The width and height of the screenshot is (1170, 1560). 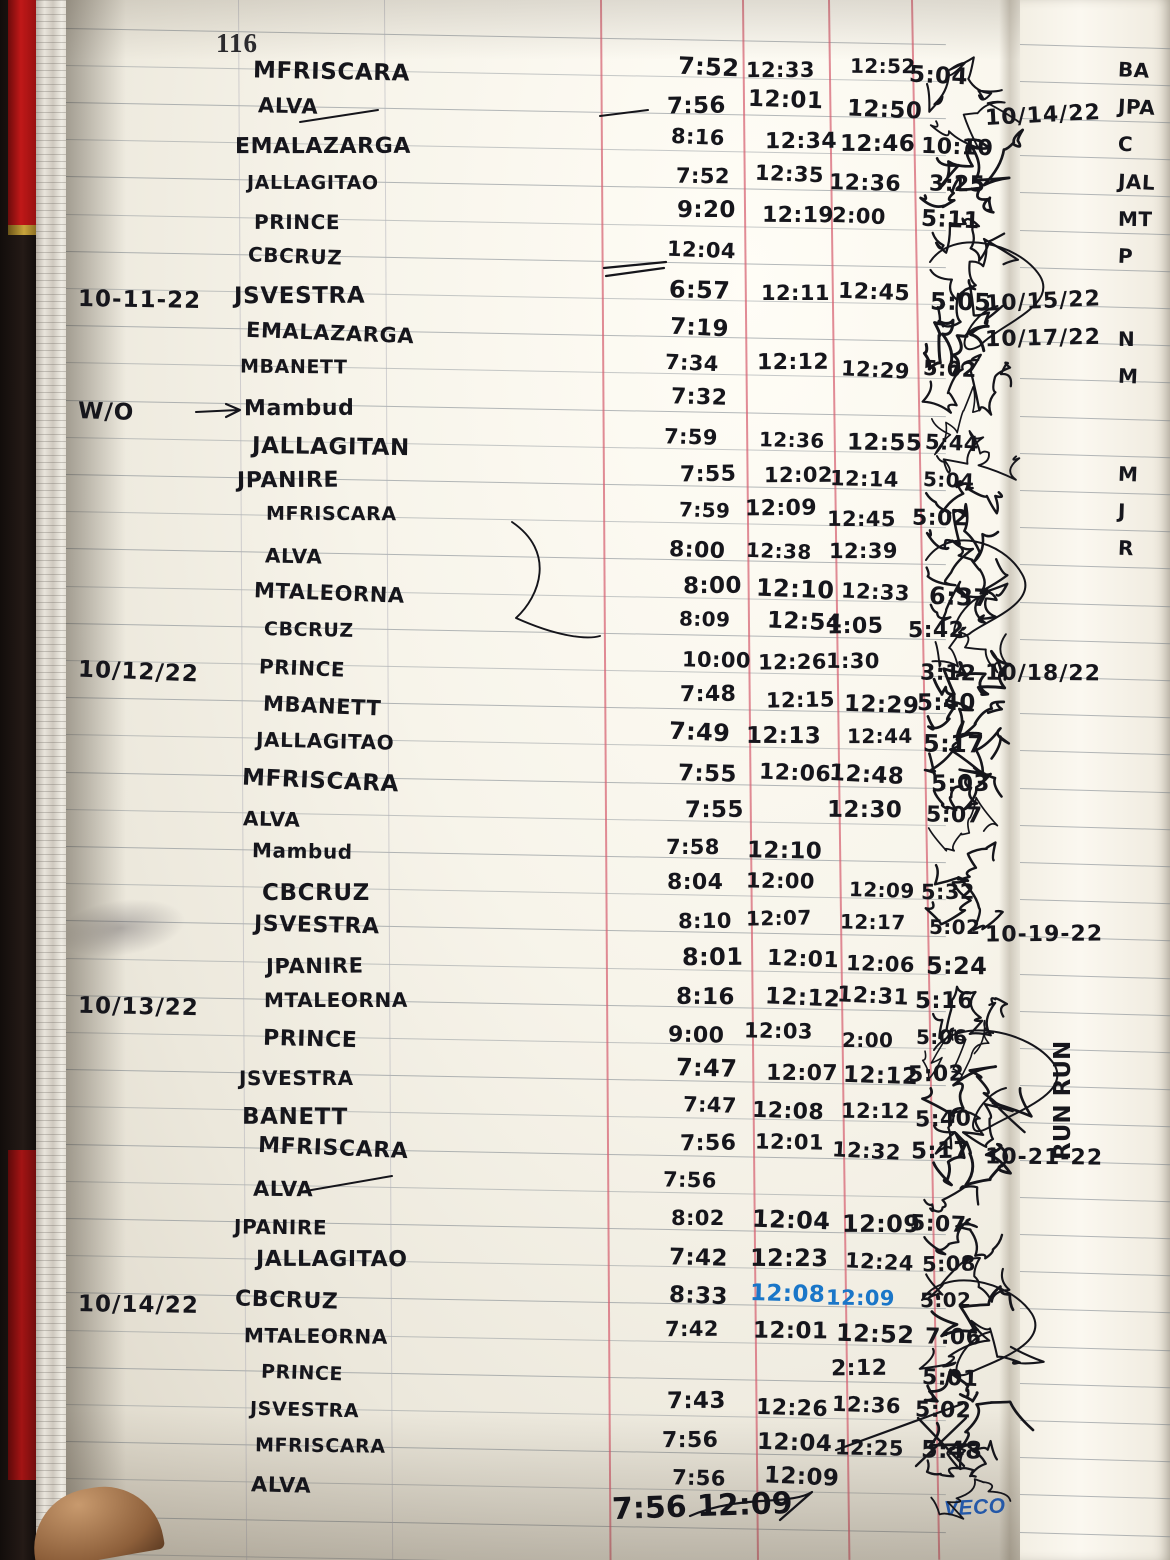 I want to click on right-margin-note-run-run: RUN RUN, so click(x=1063, y=1100).